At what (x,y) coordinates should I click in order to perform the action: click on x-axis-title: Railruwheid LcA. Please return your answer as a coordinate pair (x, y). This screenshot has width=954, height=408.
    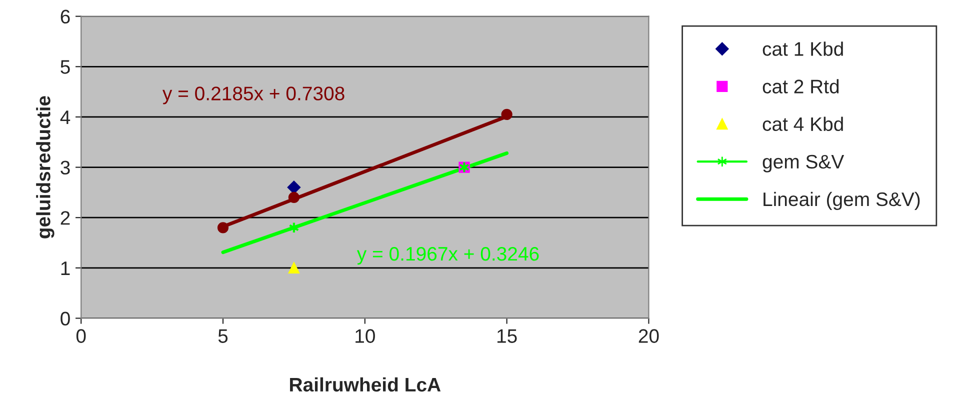
    Looking at the image, I should click on (365, 384).